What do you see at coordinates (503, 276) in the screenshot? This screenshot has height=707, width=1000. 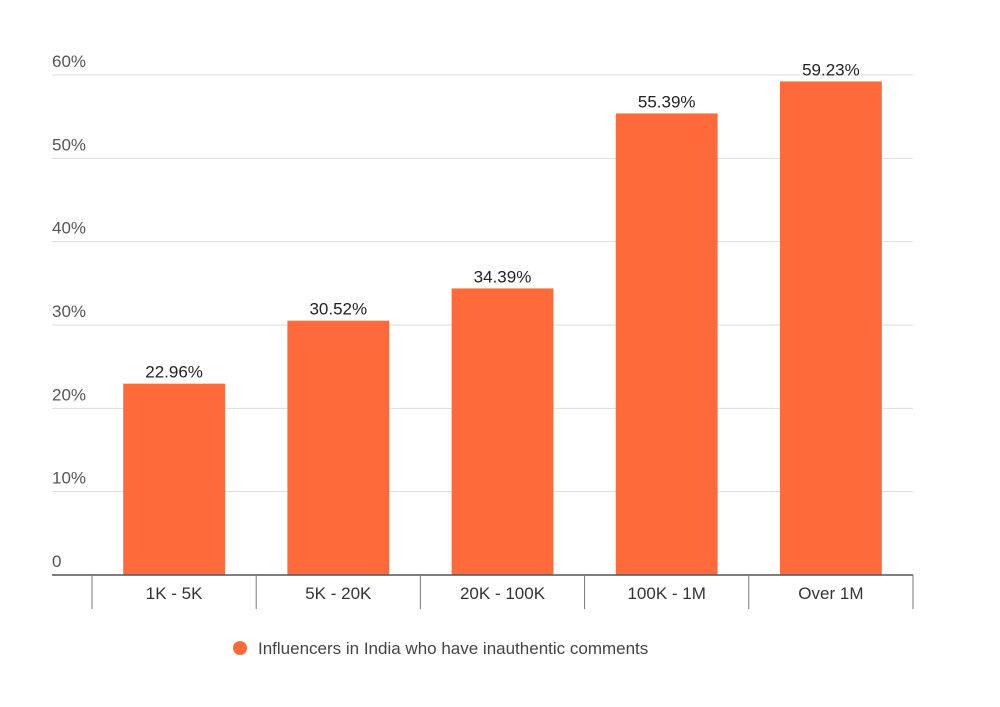 I see `bar-value-label: 34.39%` at bounding box center [503, 276].